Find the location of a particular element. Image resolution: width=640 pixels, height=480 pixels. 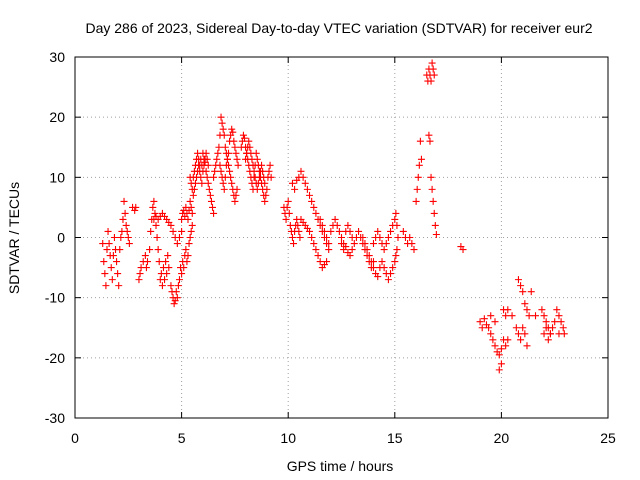

y-tick-label: -20 is located at coordinates (55, 358).